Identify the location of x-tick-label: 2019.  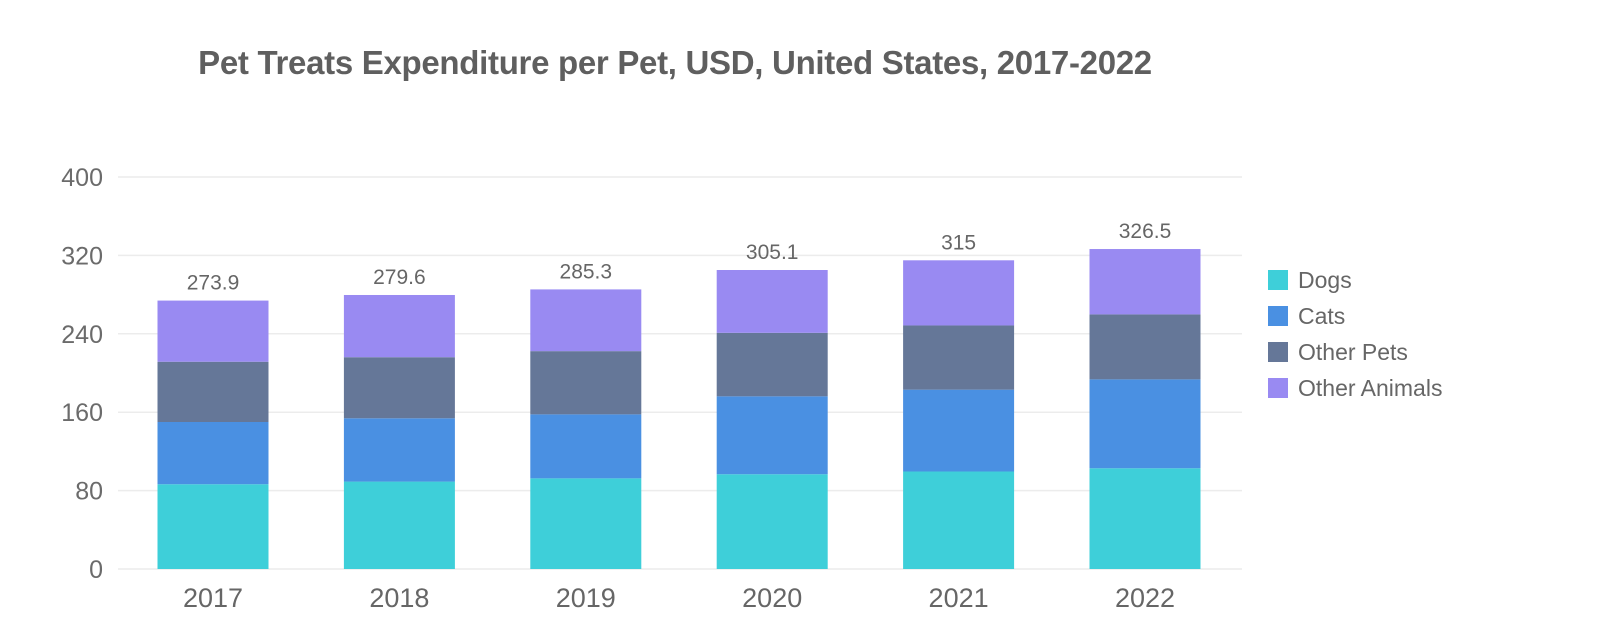
(586, 598).